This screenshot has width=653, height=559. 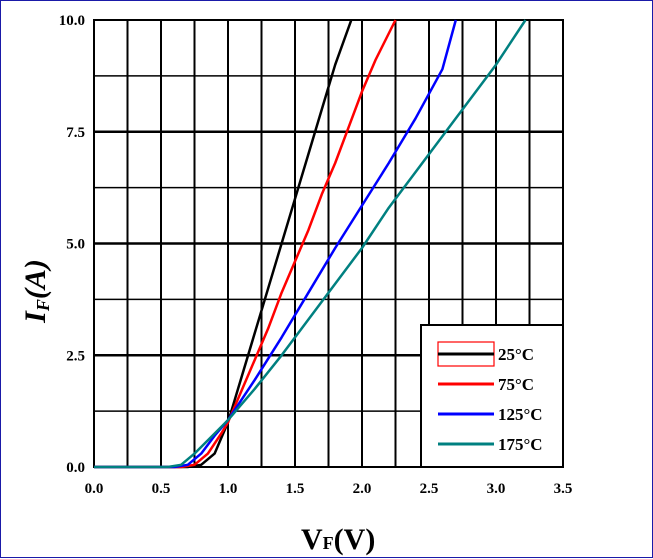 I want to click on y-tick-label: 7.5, so click(x=75, y=133).